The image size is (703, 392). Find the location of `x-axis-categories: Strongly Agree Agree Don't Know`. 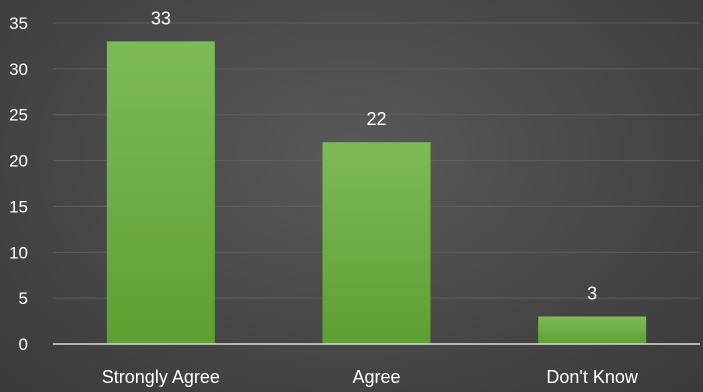

x-axis-categories: Strongly Agree Agree Don't Know is located at coordinates (370, 377).